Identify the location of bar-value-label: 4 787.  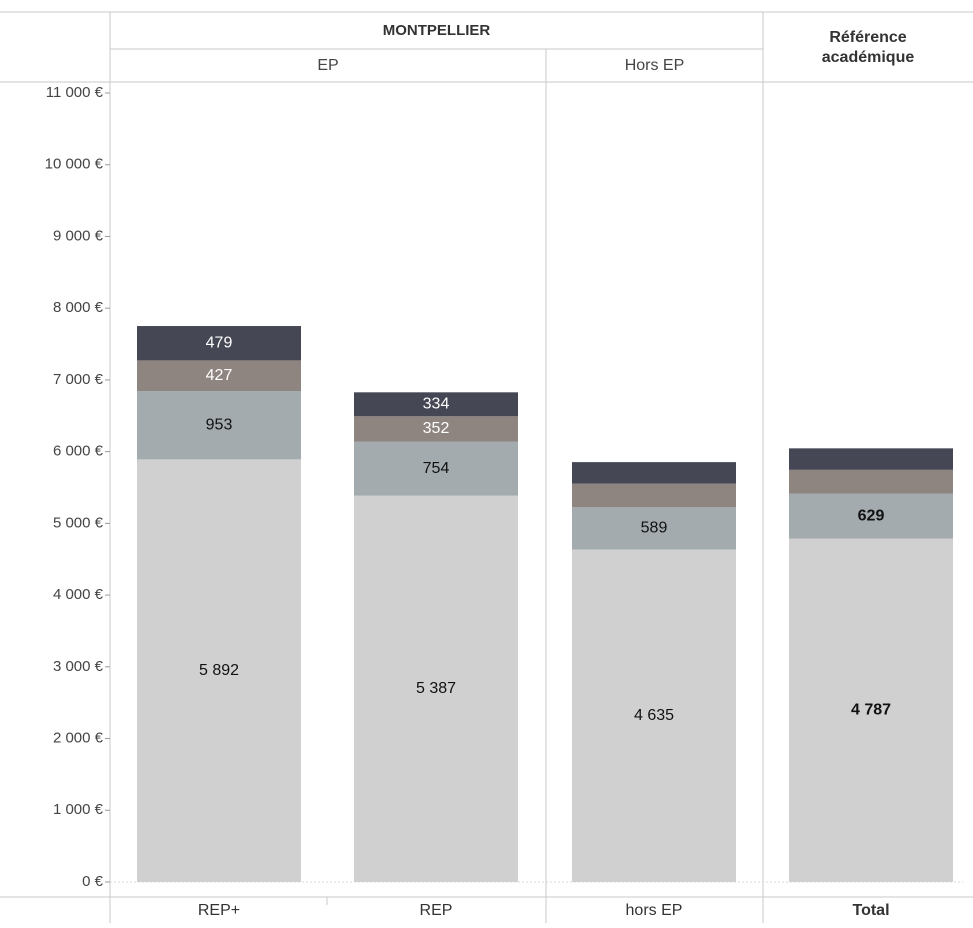
(871, 710).